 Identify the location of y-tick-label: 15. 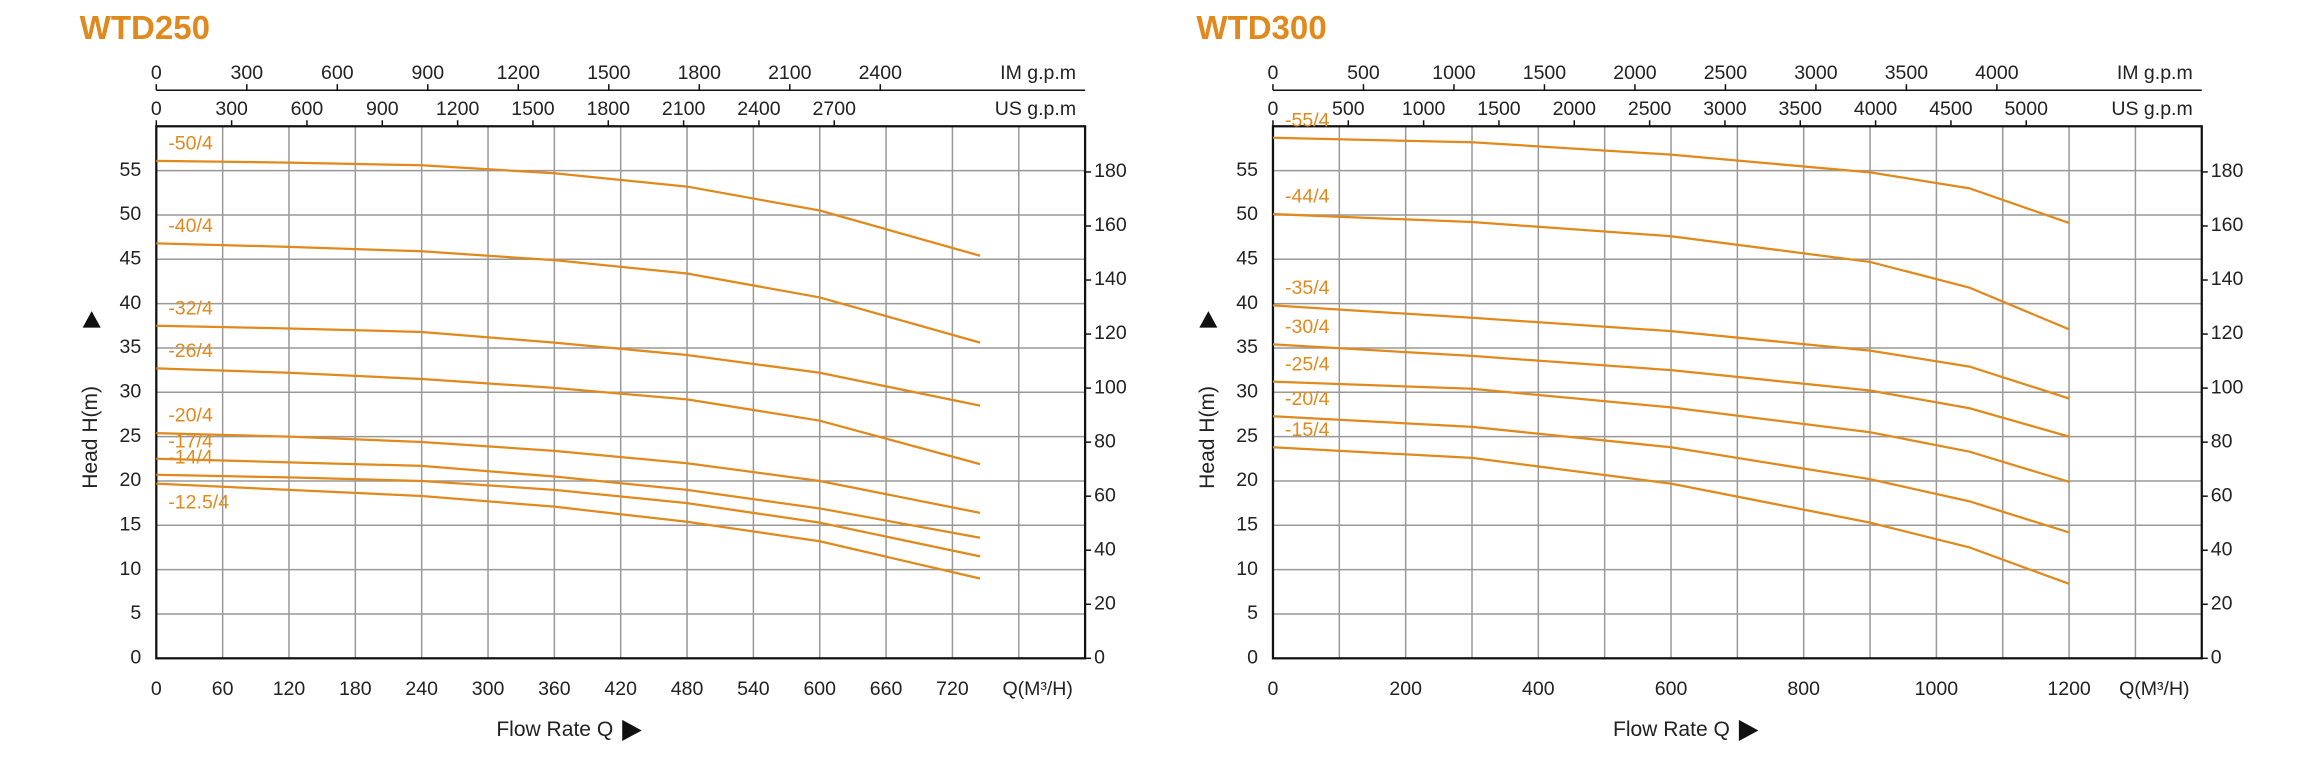
(131, 524).